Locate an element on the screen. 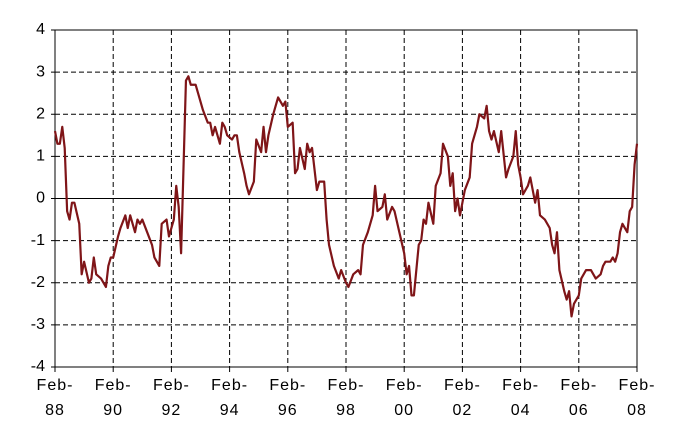 Image resolution: width=674 pixels, height=430 pixels. x-tick-label: Feb-00 is located at coordinates (404, 398).